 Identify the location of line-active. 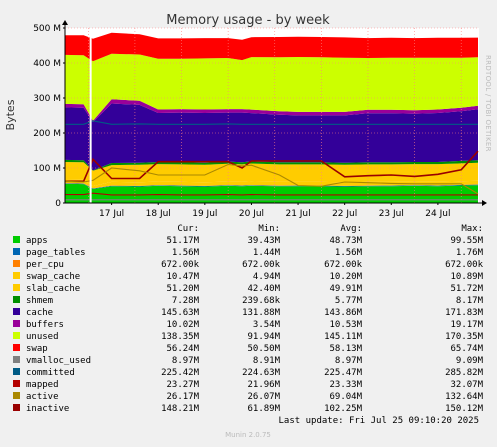
(271, 179).